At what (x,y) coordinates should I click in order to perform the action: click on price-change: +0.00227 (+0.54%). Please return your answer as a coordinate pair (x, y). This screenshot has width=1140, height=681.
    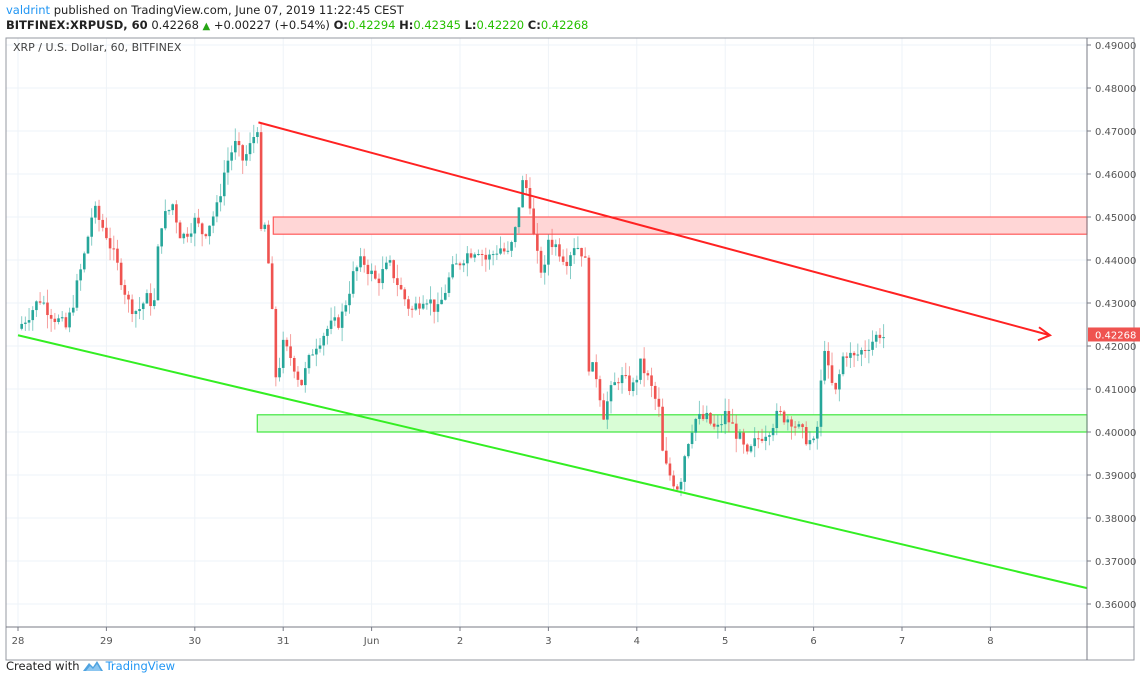
    Looking at the image, I should click on (271, 25).